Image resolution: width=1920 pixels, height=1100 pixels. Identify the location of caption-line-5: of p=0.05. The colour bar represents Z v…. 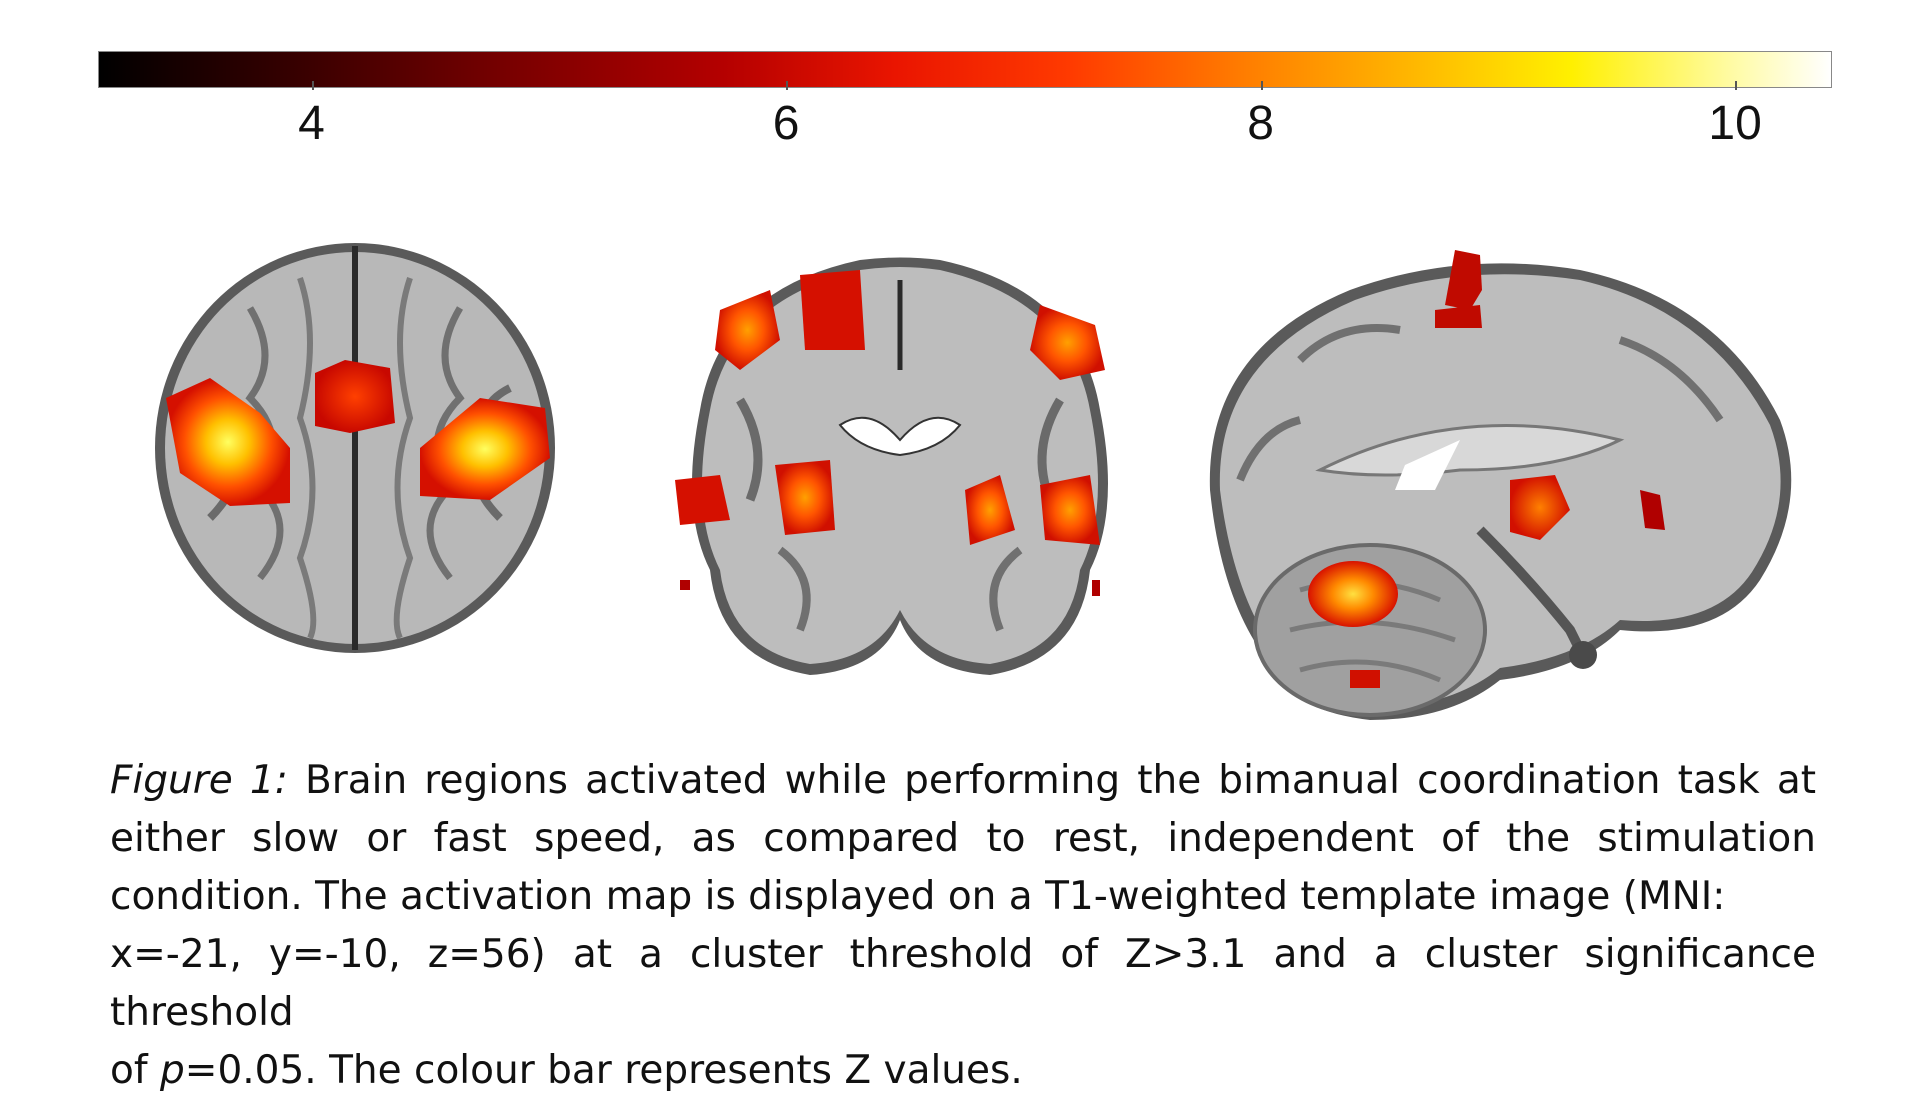
(963, 1071).